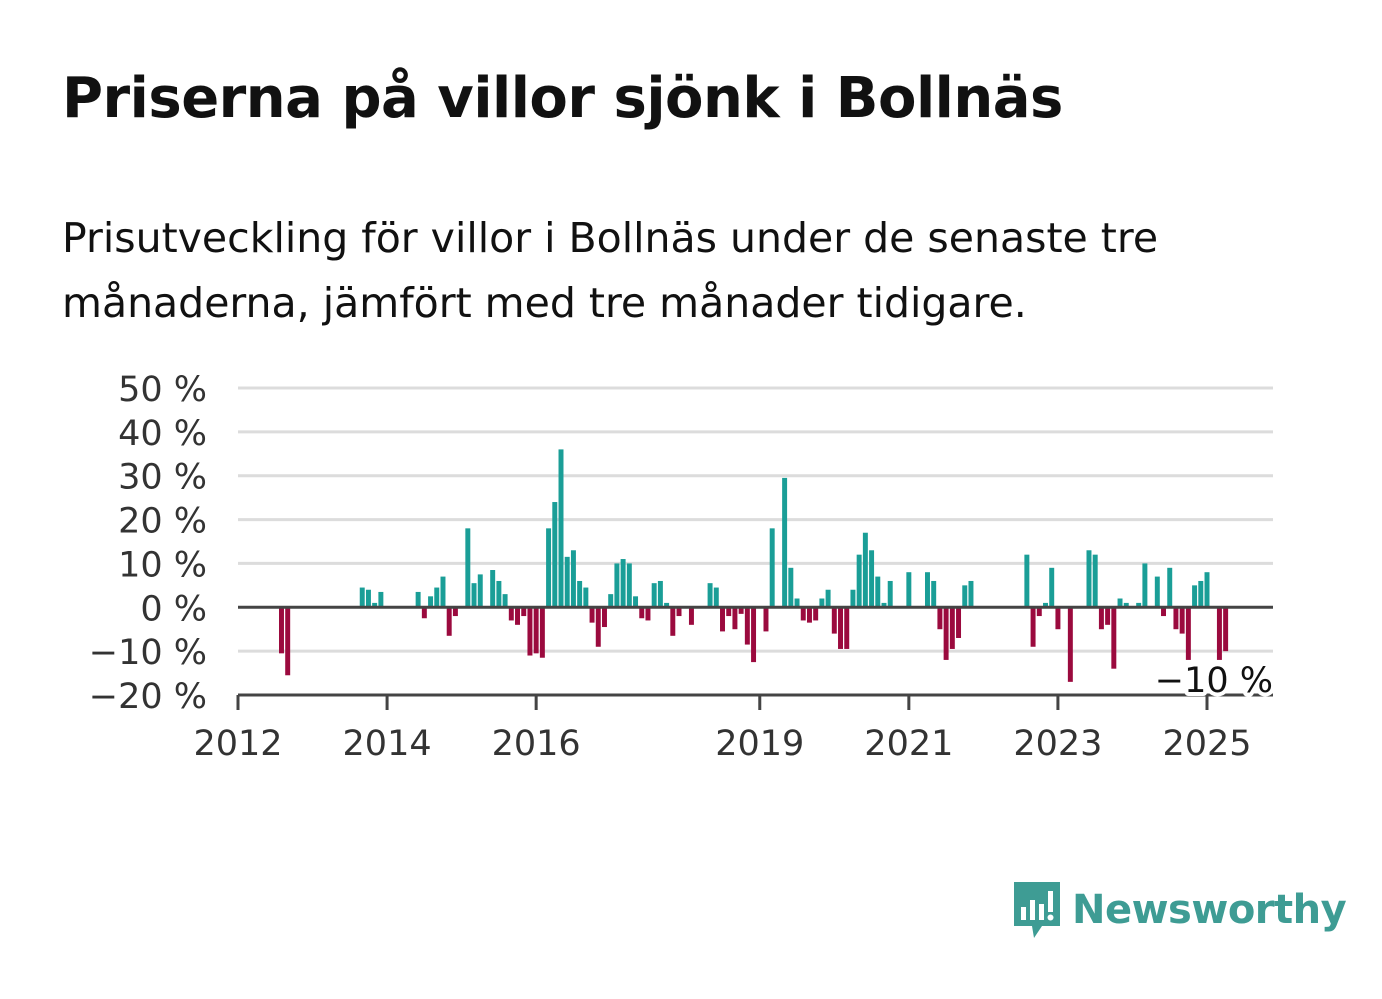 Image resolution: width=1382 pixels, height=999 pixels. I want to click on y-axis-labels: 50 %40 %30 %20 %10 %0 %−10 %−20 %, so click(148, 543).